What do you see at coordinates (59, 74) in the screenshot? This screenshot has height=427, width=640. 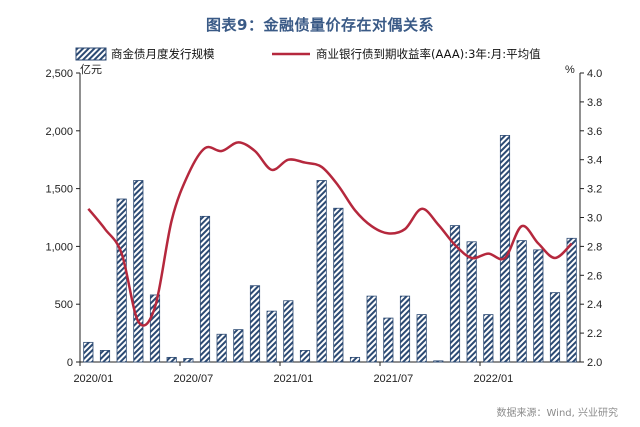 I see `left-tick-label: 2,500` at bounding box center [59, 74].